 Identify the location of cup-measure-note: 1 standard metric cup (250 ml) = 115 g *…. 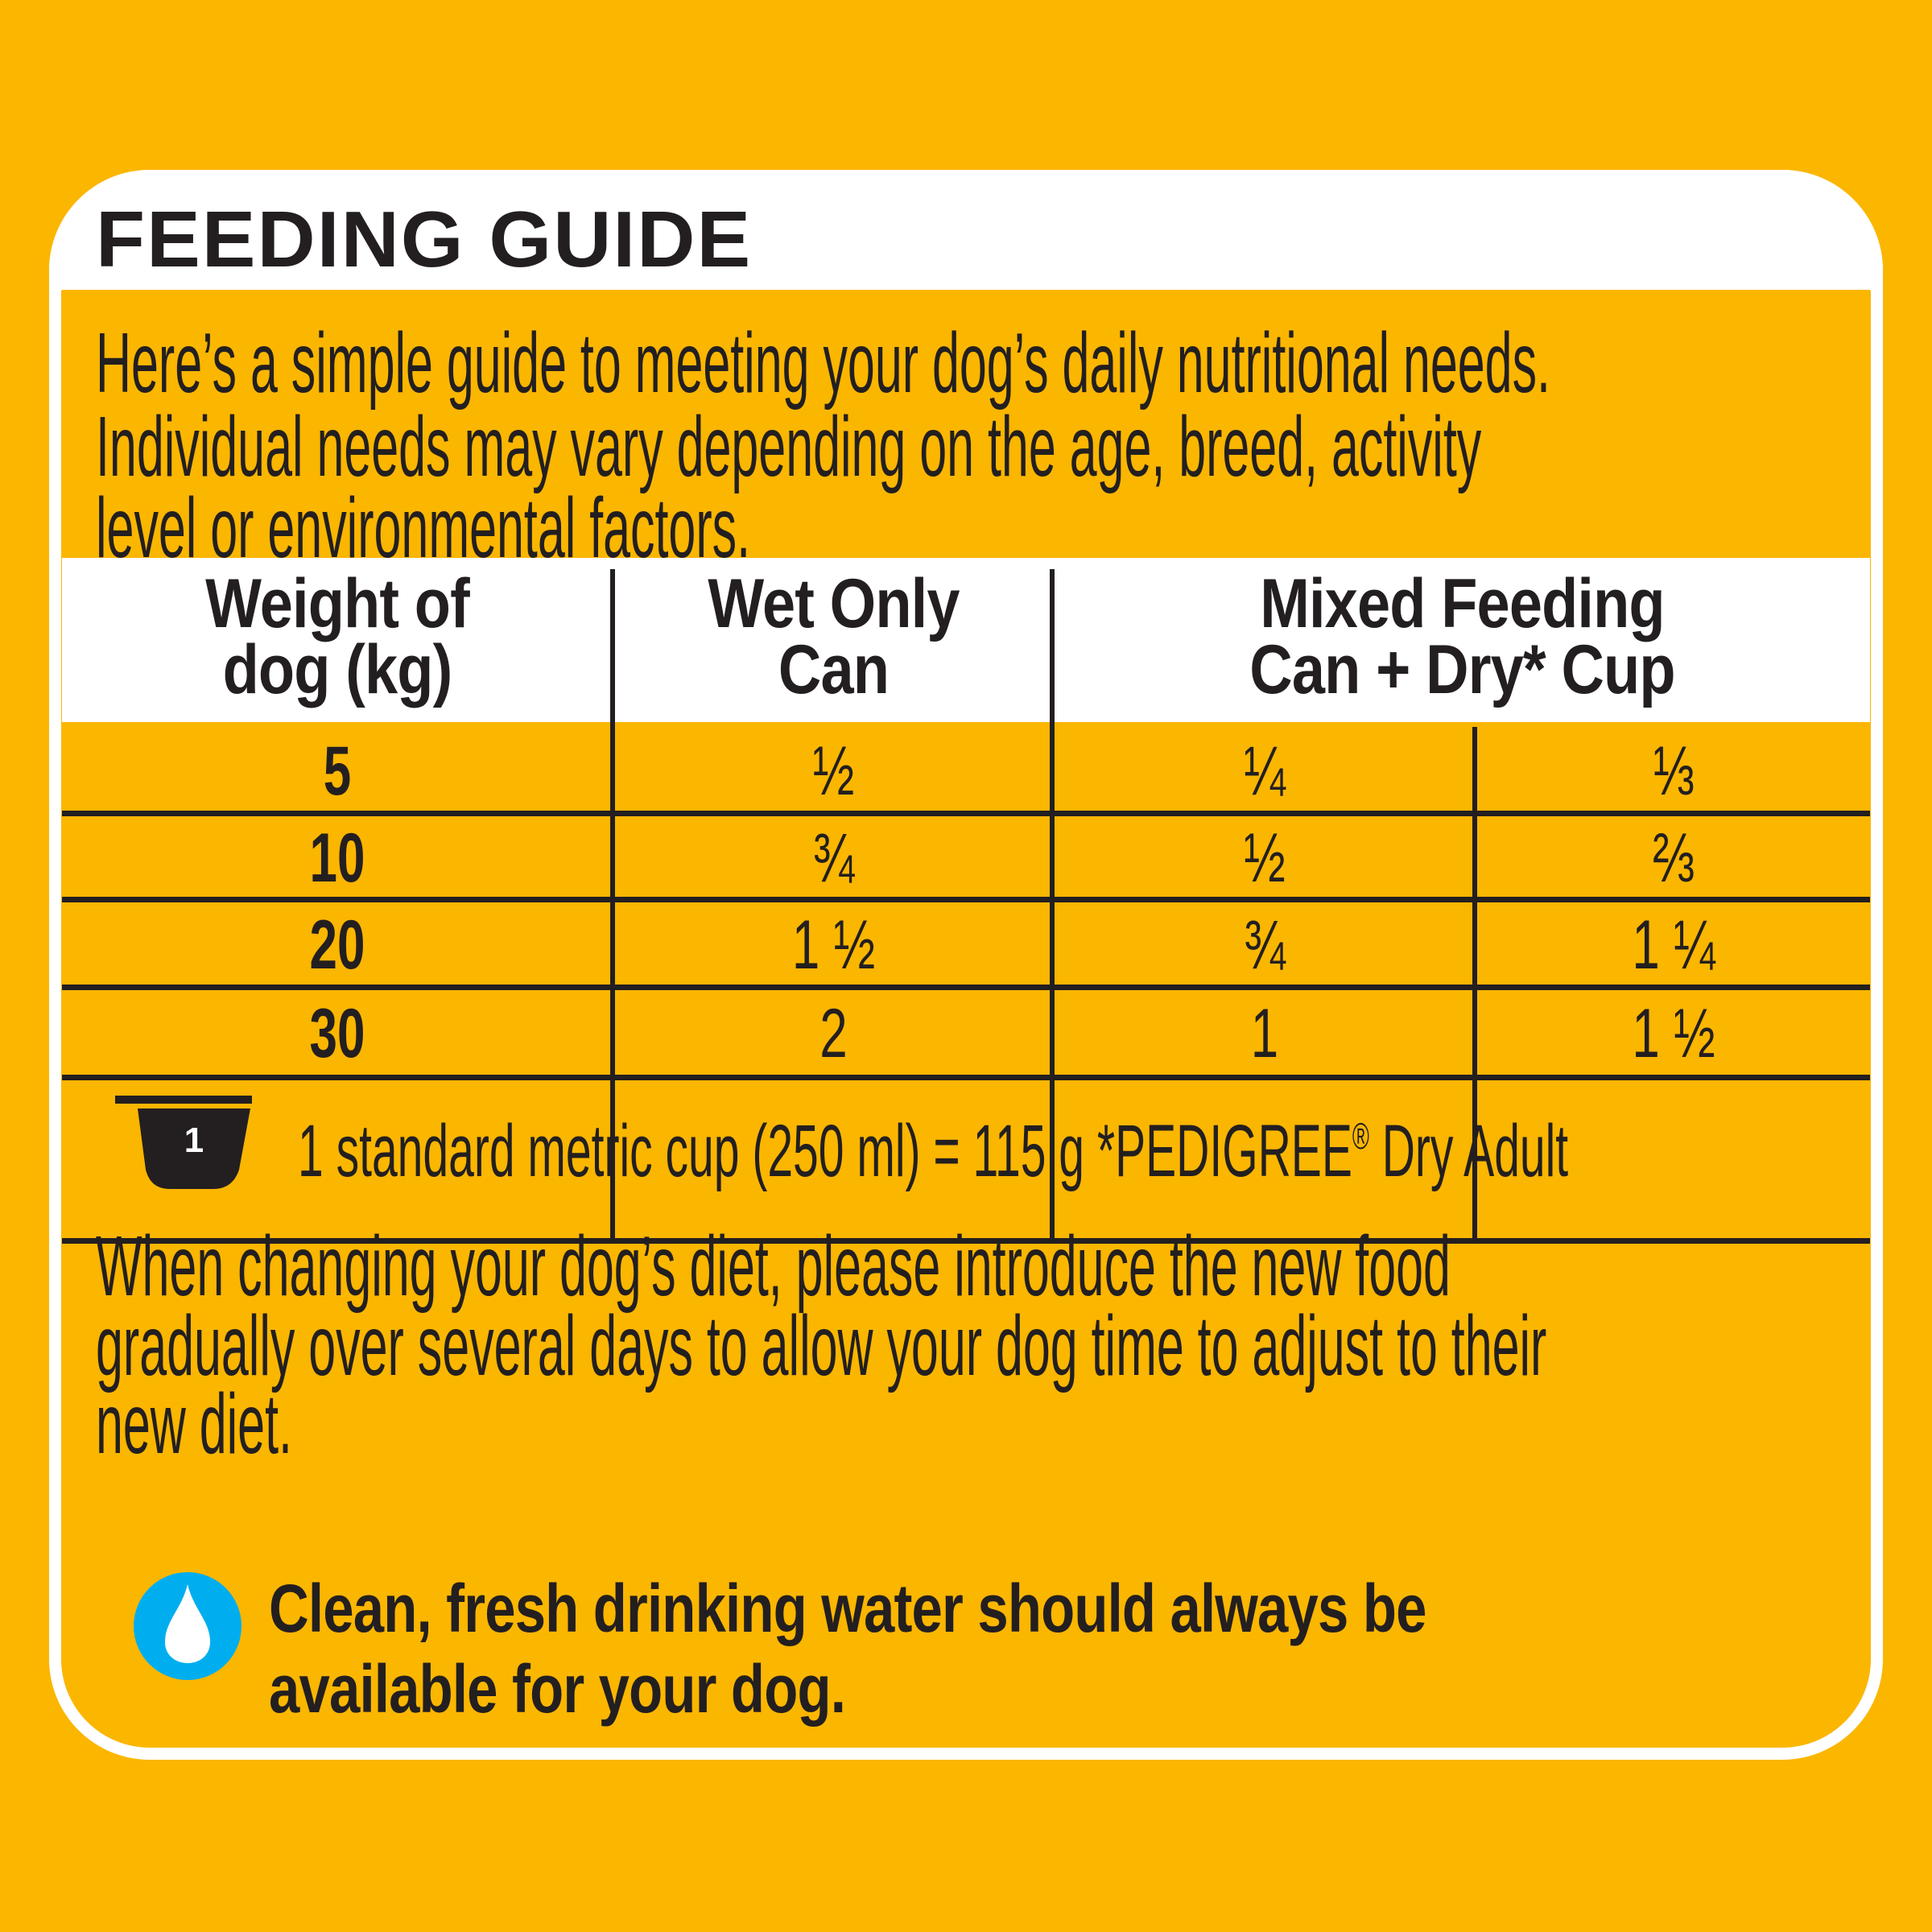
(933, 1151).